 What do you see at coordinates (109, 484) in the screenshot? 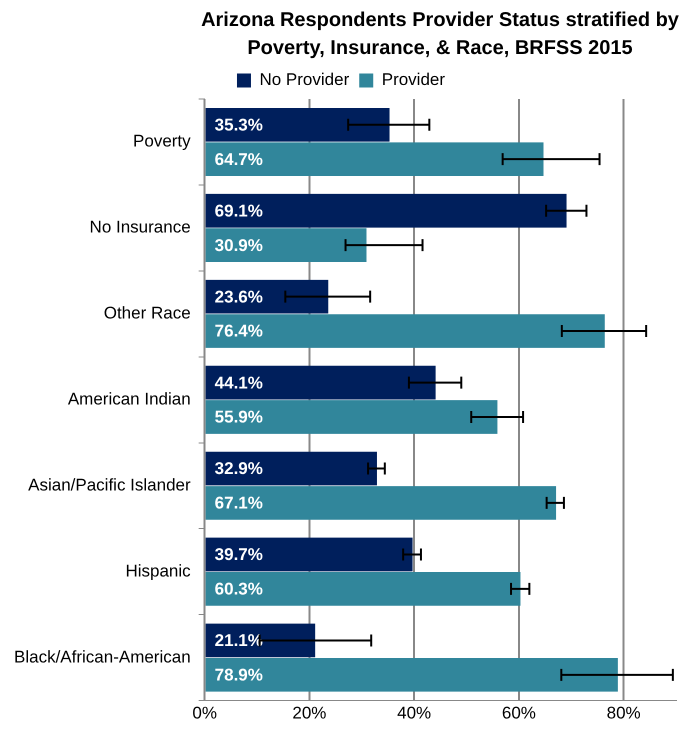
I see `y-tick-label: Asian/Pacific Islander` at bounding box center [109, 484].